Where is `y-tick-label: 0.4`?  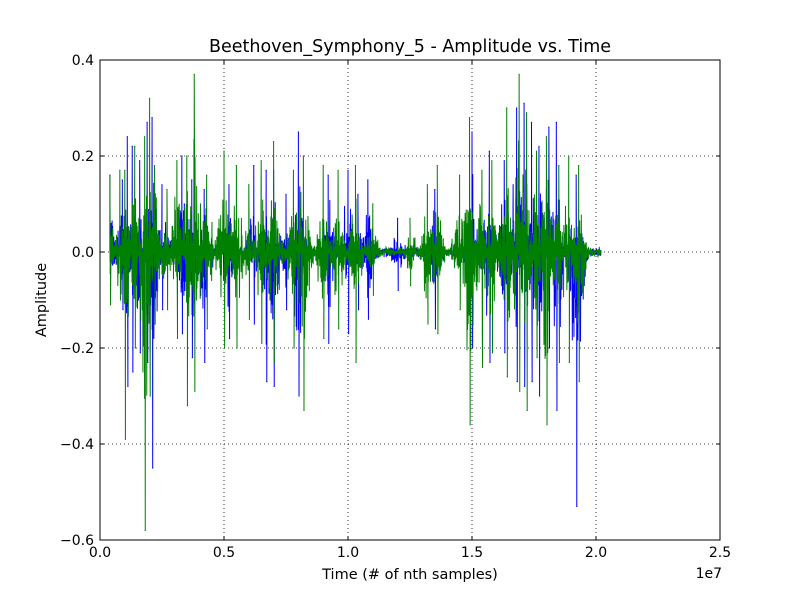 y-tick-label: 0.4 is located at coordinates (83, 61).